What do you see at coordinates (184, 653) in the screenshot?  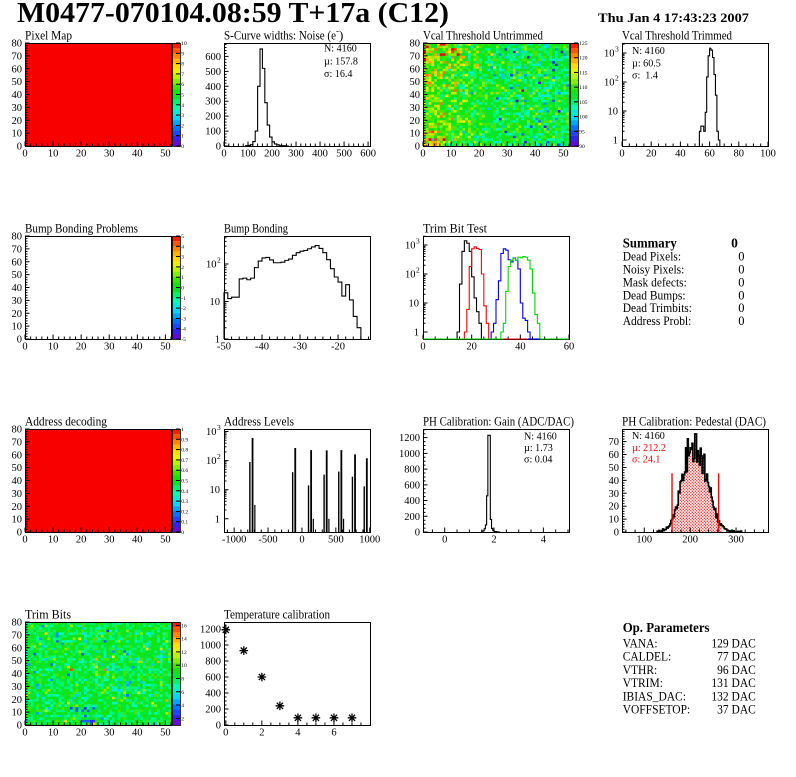 I see `svg-text: 12` at bounding box center [184, 653].